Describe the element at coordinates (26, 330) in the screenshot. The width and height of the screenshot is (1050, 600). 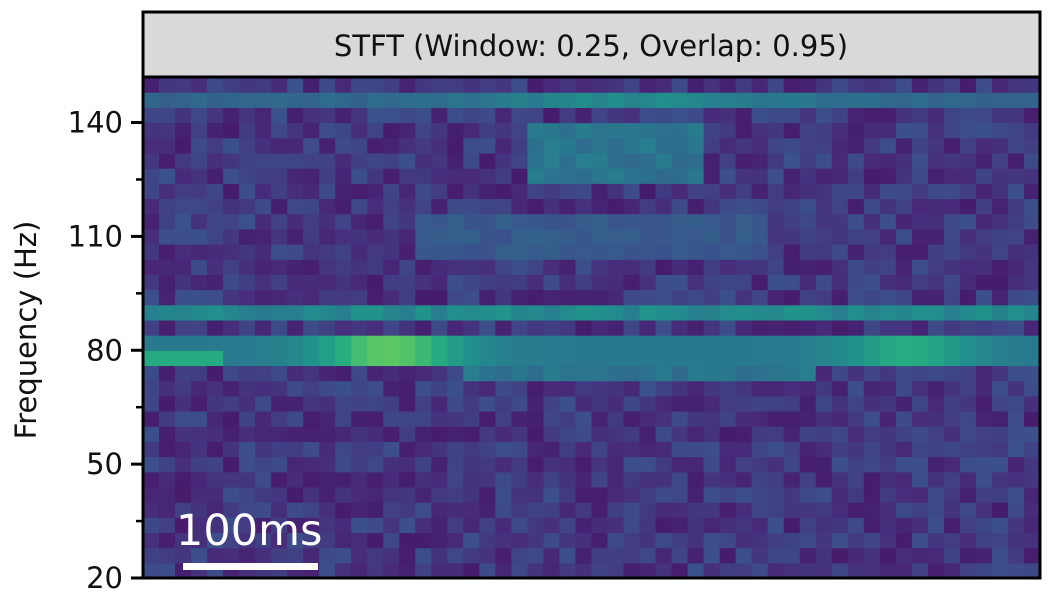
I see `y-axis-title: Frequency (Hz)` at that location.